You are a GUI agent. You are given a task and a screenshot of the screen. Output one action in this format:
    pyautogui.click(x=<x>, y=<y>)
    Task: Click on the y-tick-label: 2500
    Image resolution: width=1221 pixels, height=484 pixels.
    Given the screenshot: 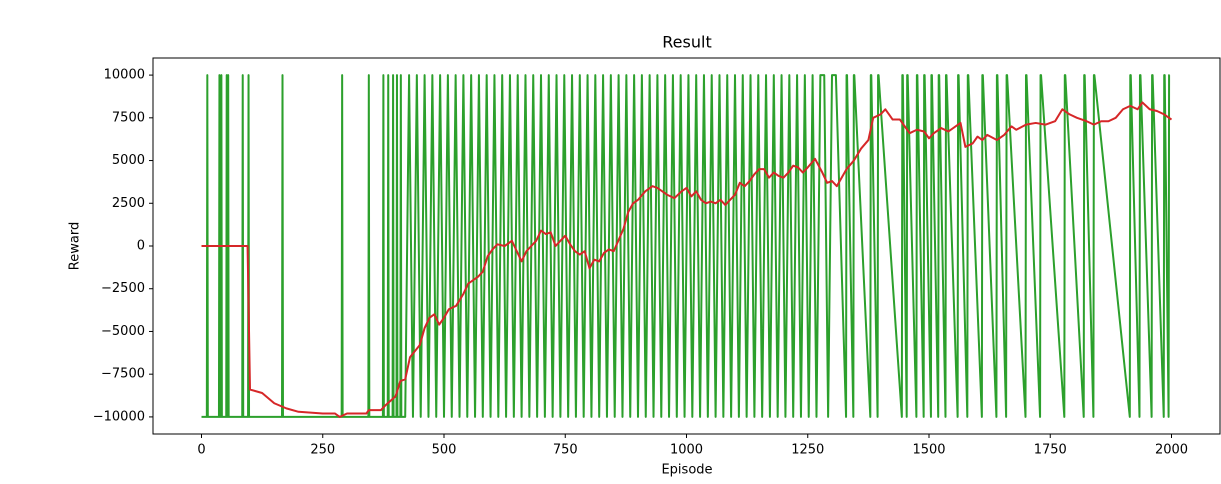 What is the action you would take?
    pyautogui.click(x=128, y=203)
    